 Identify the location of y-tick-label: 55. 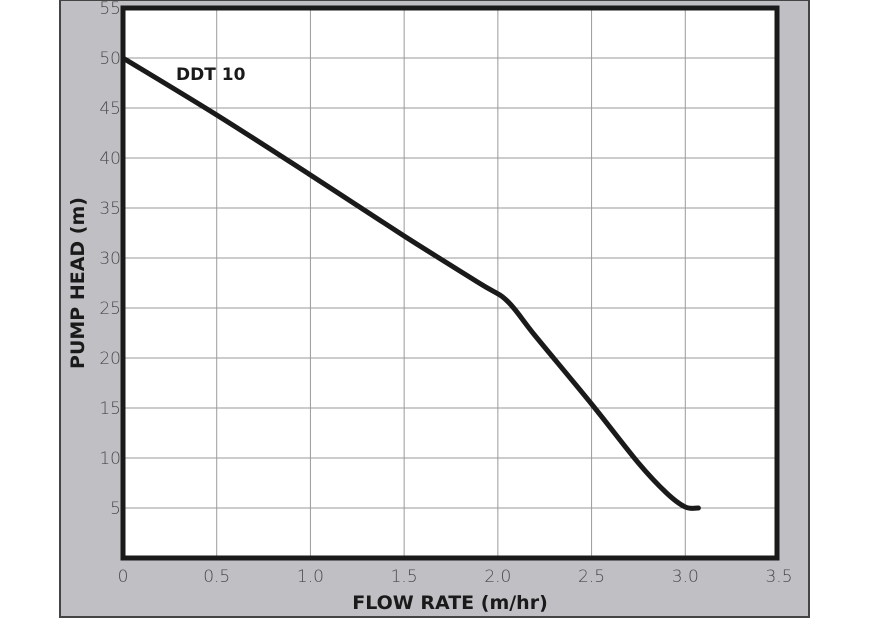
(110, 9).